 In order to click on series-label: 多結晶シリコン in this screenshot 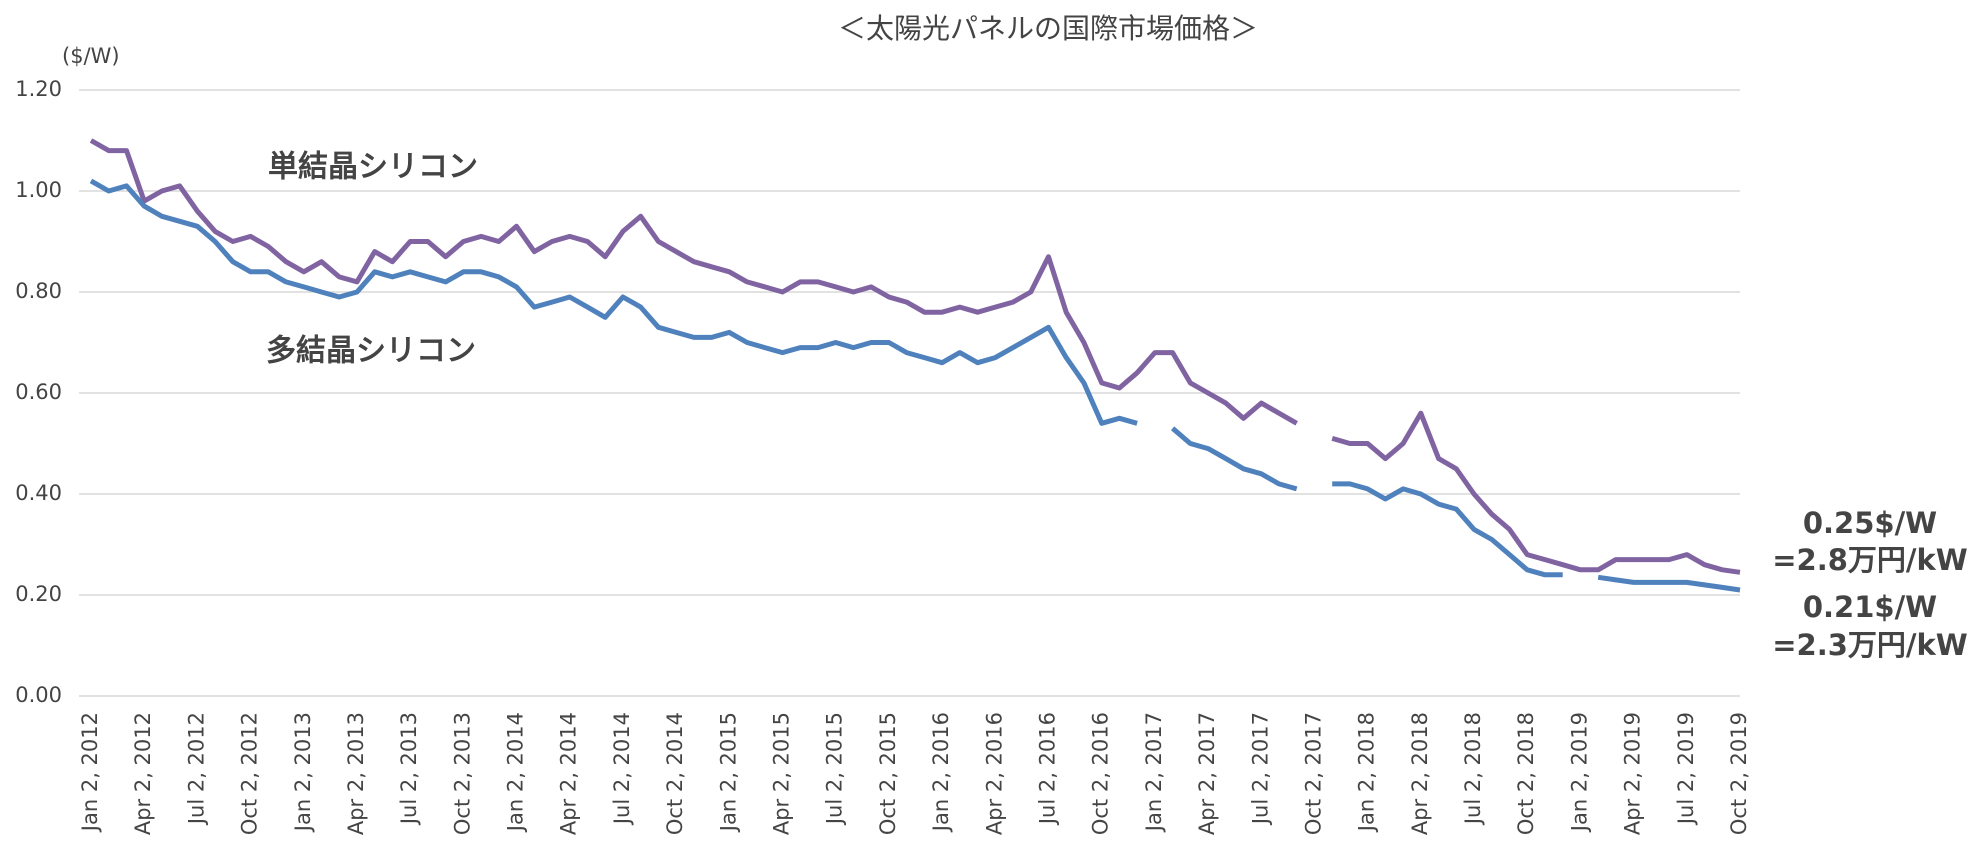, I will do `click(371, 351)`.